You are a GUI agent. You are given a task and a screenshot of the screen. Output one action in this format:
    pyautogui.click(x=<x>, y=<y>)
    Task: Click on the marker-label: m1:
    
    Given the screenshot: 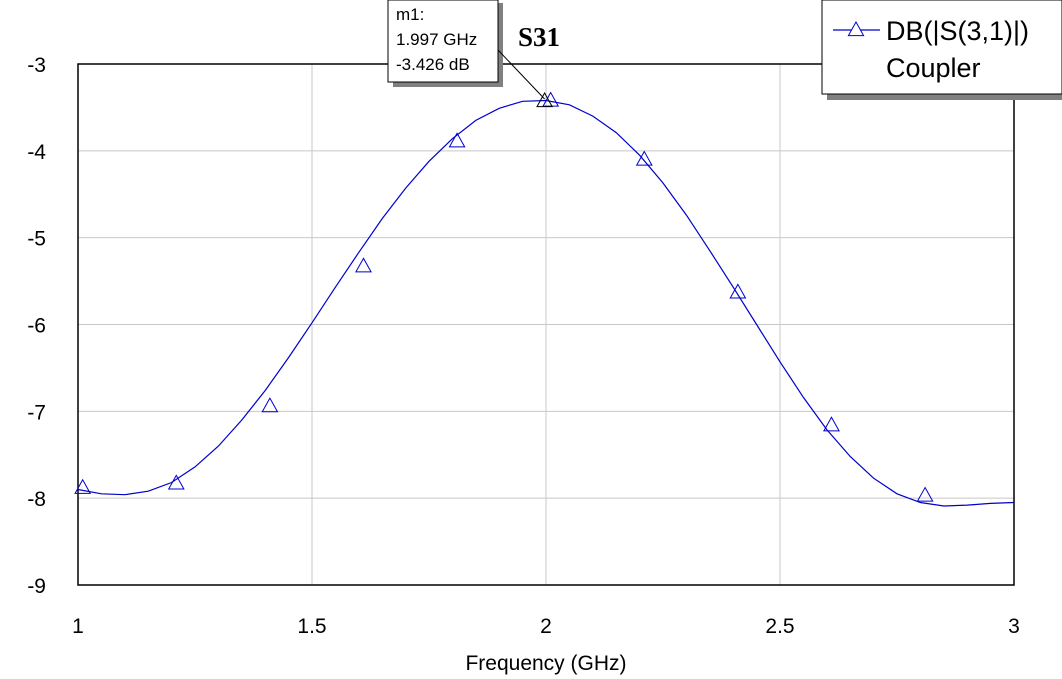 What is the action you would take?
    pyautogui.click(x=410, y=14)
    